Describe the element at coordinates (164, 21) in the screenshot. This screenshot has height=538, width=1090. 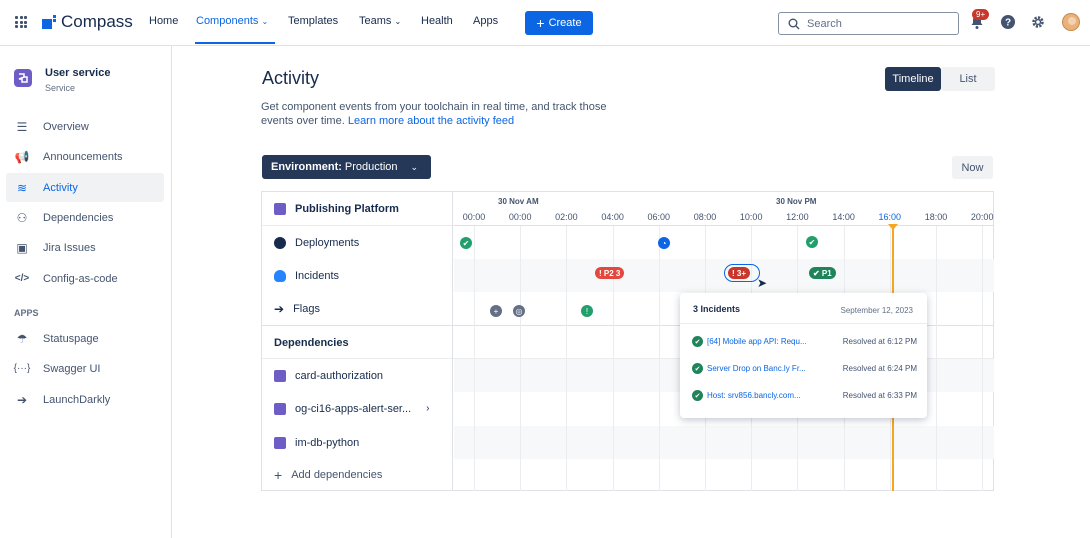
I see `nav-home: Home` at that location.